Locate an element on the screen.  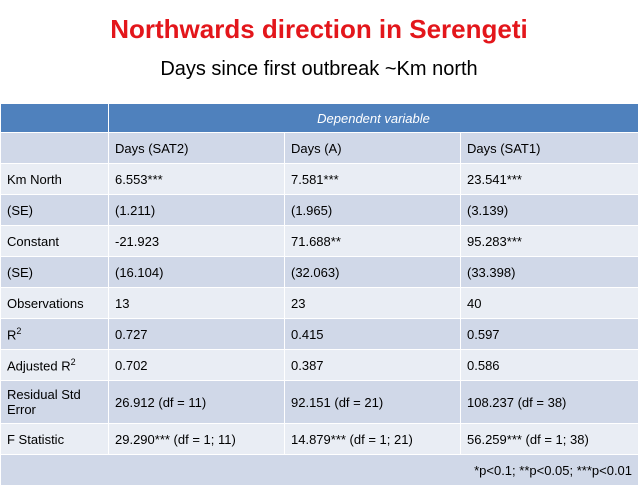
title: Northwards direction in Serengeti is located at coordinates (319, 29).